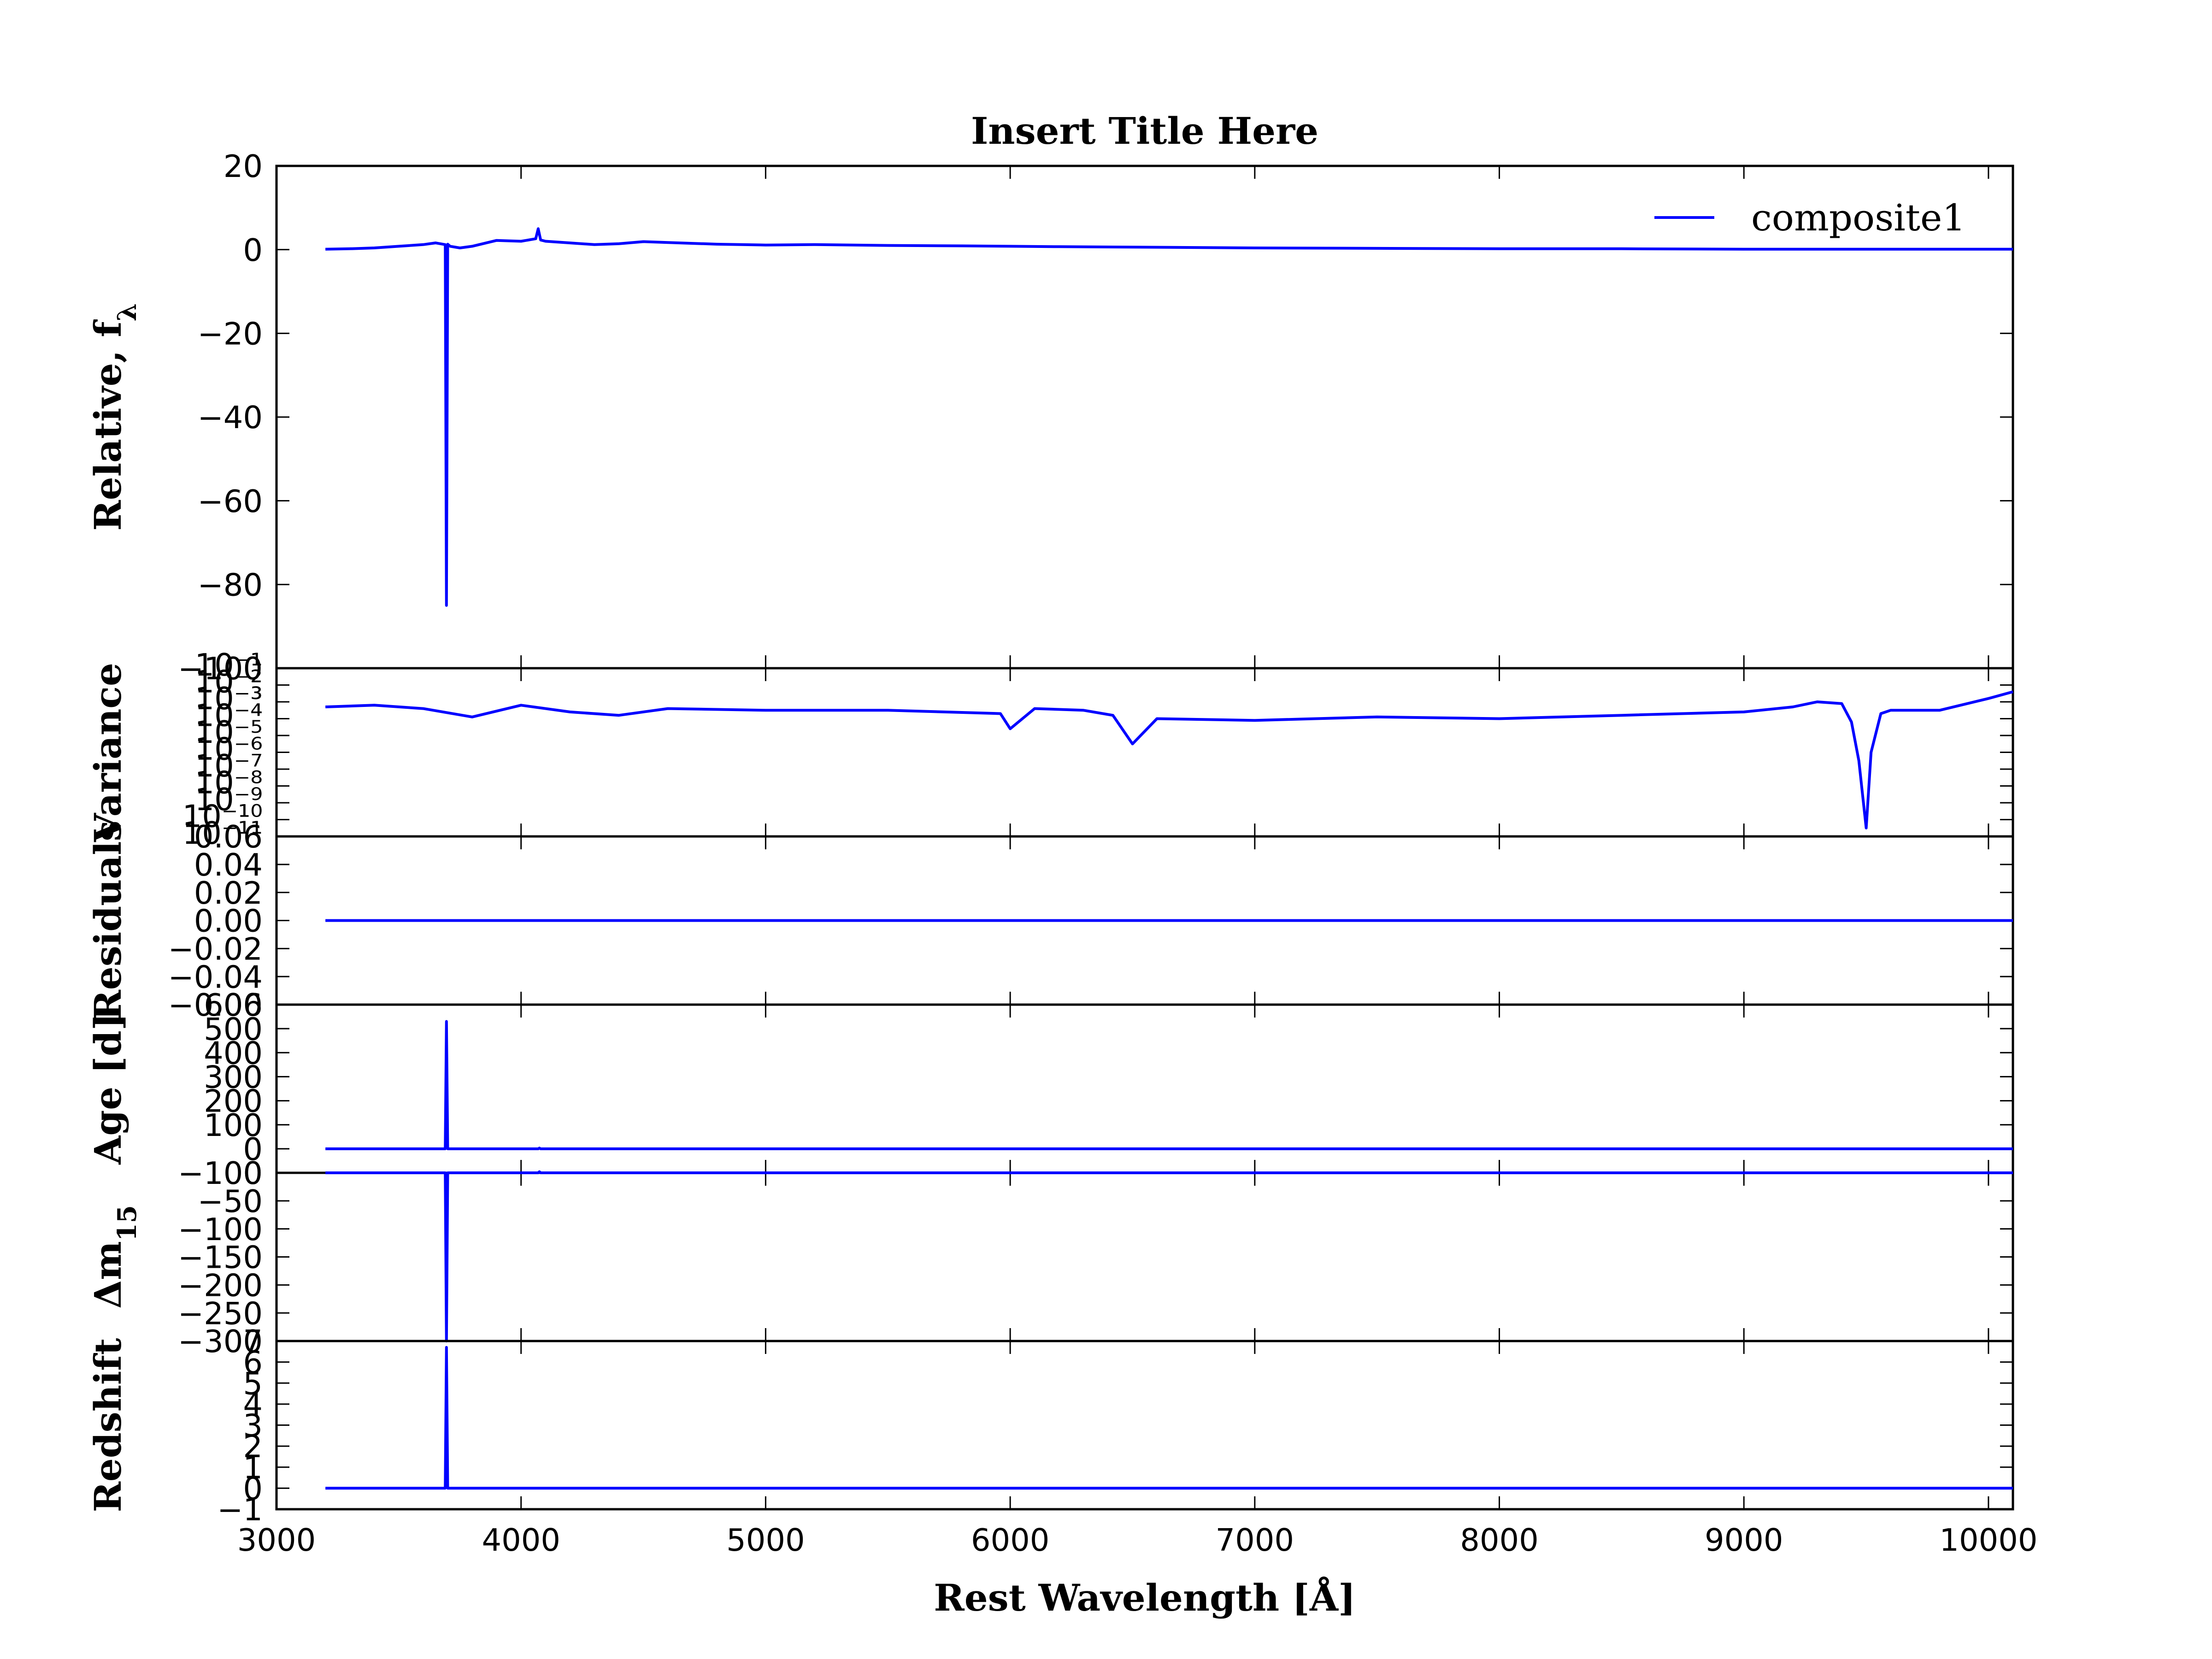  Describe the element at coordinates (1744, 1540) in the screenshot. I see `x-tick-label: 9000` at that location.